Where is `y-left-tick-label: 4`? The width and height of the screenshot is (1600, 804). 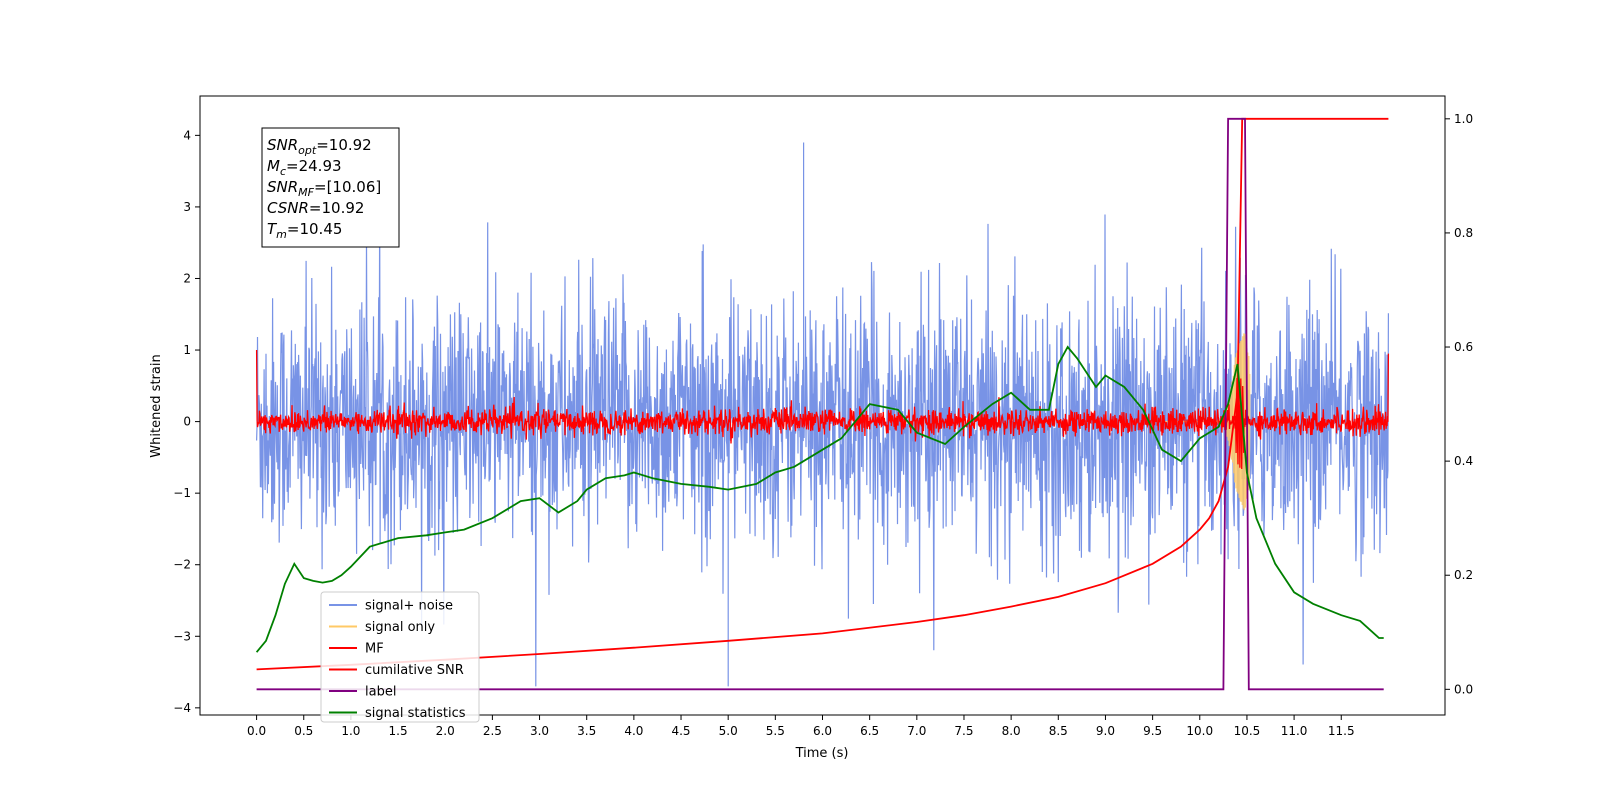 y-left-tick-label: 4 is located at coordinates (187, 135).